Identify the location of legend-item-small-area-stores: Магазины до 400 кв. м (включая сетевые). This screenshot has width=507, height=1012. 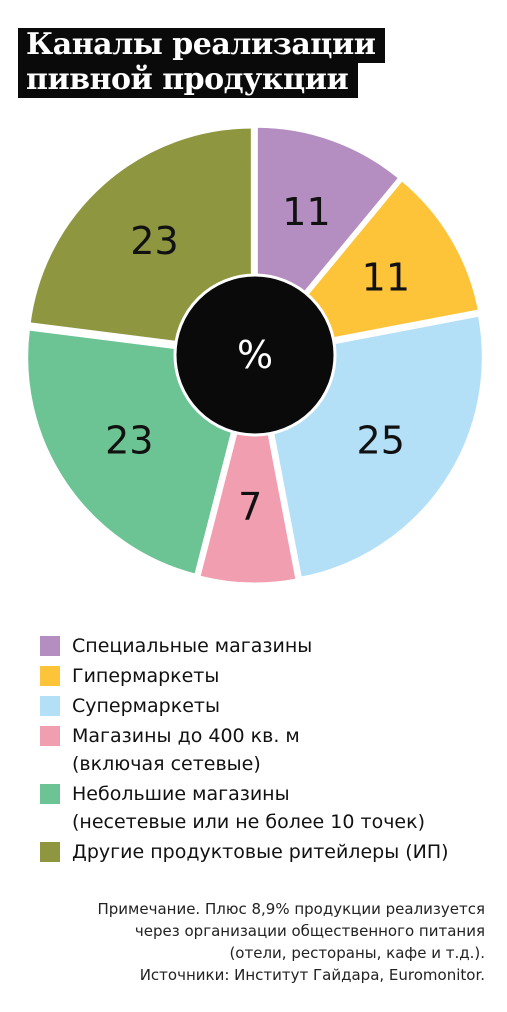
(244, 750).